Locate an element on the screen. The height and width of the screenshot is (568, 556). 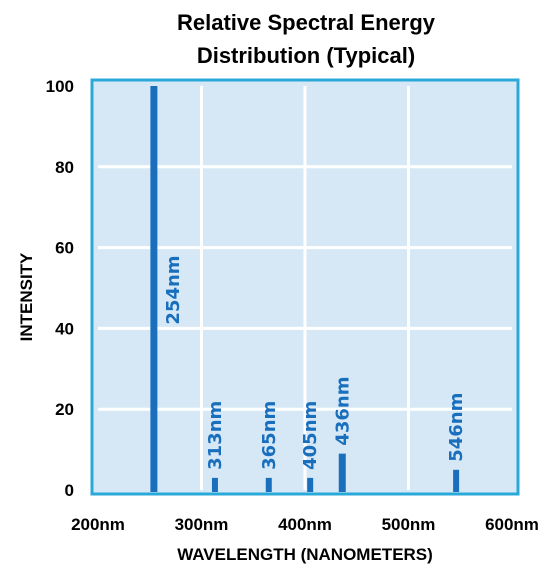
x-tick-label: 300nm is located at coordinates (202, 524).